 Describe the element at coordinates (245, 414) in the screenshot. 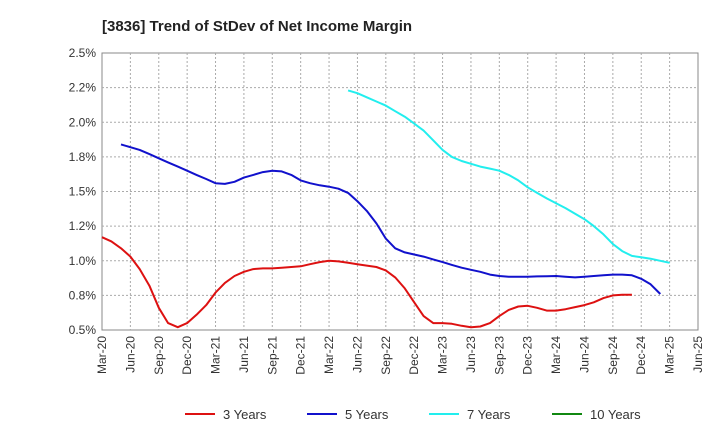

I see `legend-label: 3 Years` at that location.